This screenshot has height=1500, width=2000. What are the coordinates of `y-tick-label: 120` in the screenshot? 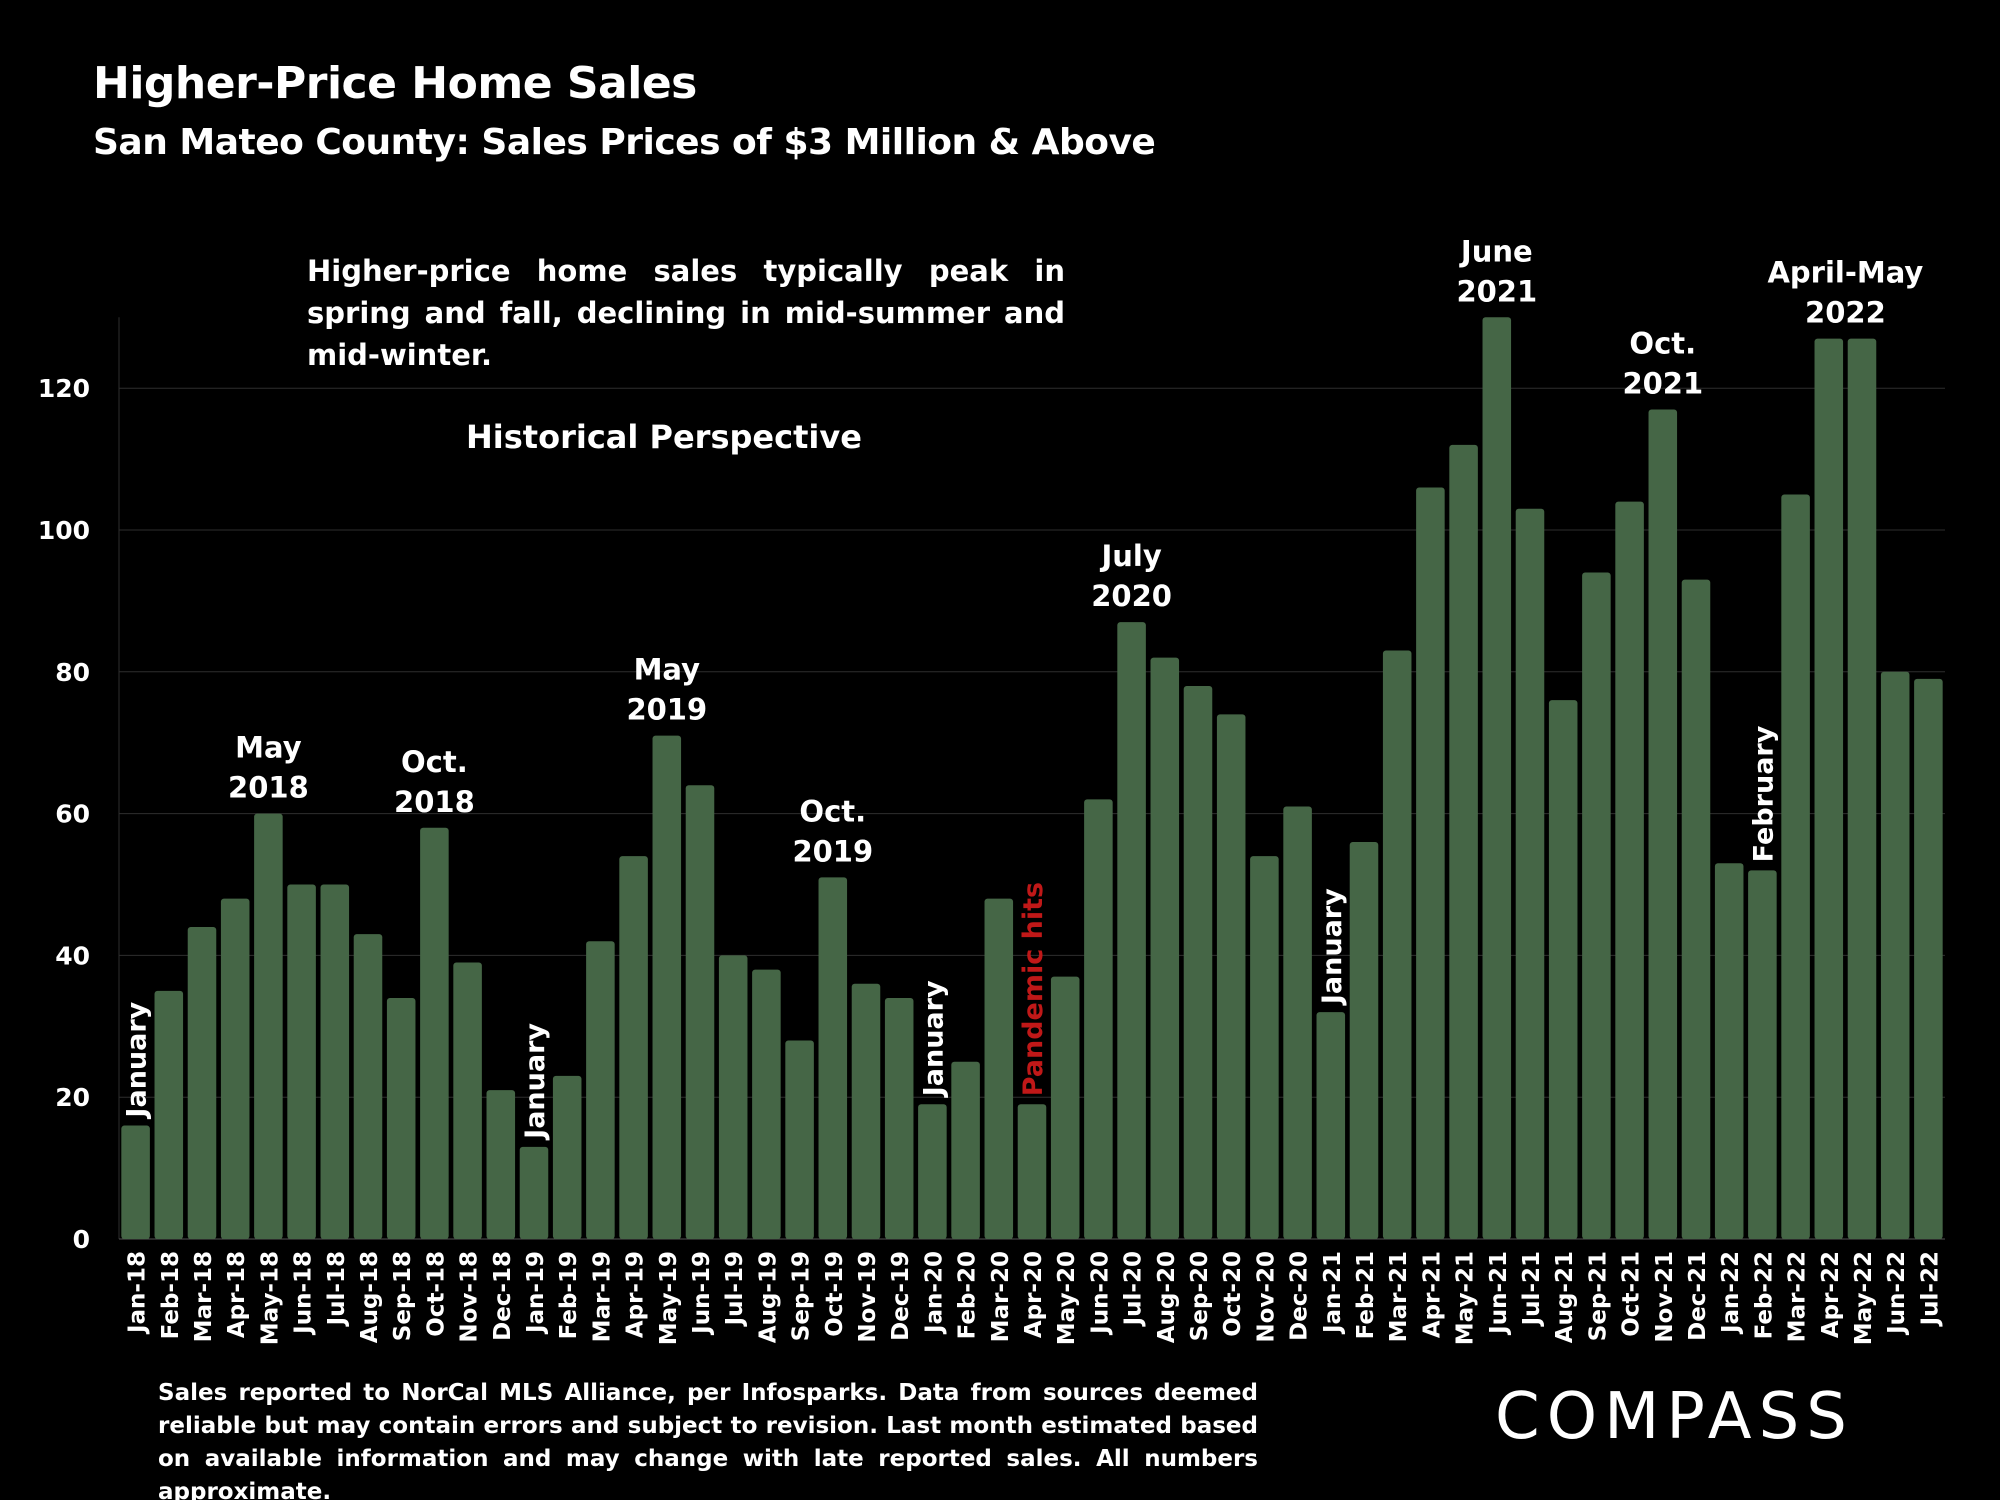 It's located at (64, 388).